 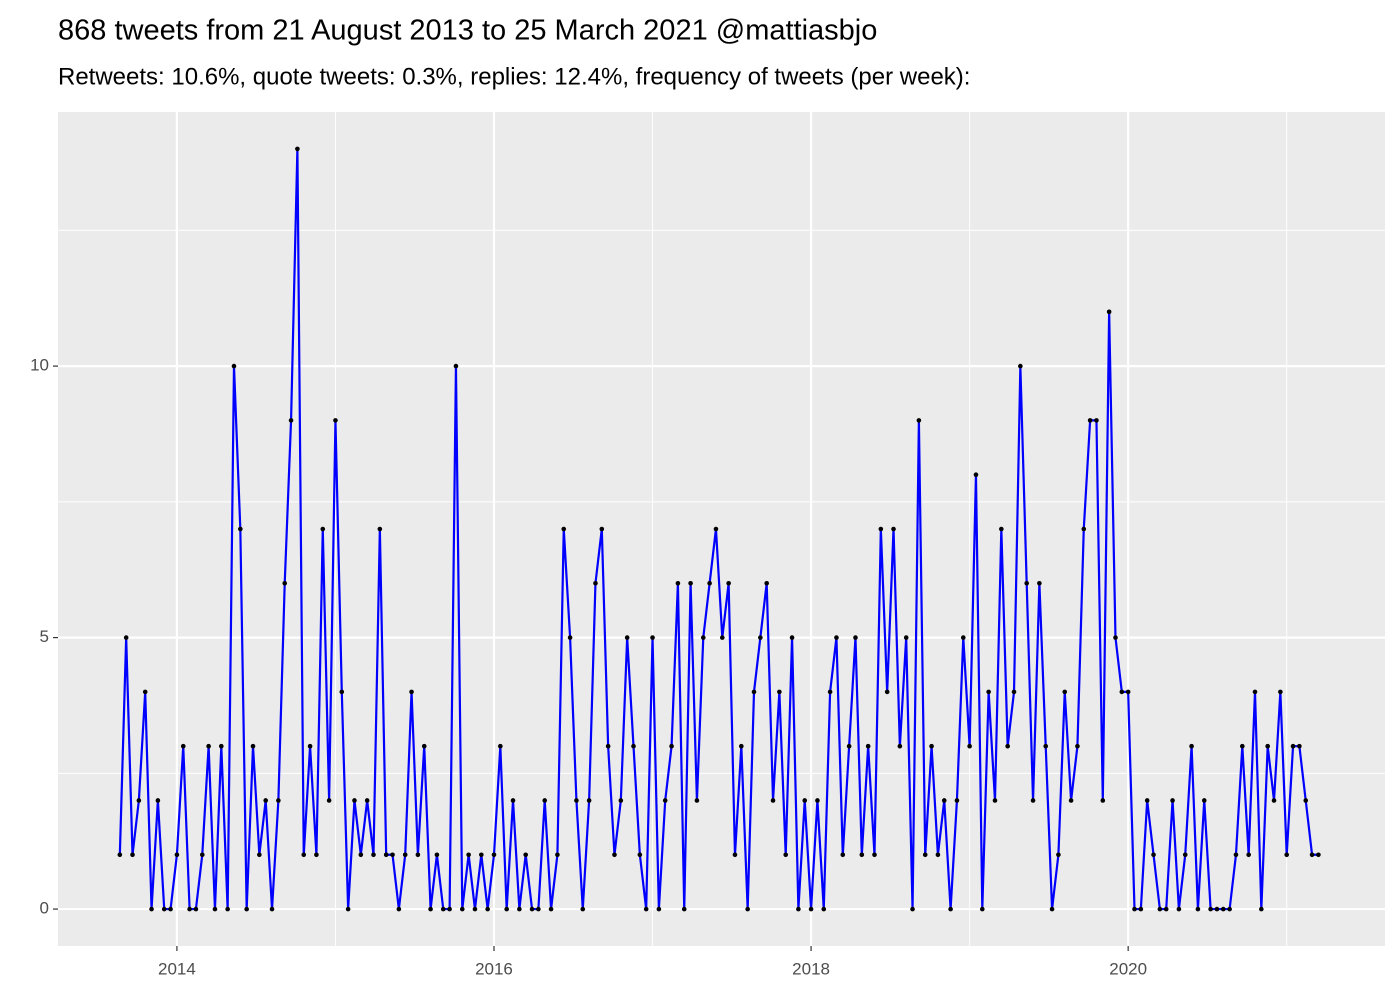 I want to click on x-tick-label: 2018, so click(x=811, y=968).